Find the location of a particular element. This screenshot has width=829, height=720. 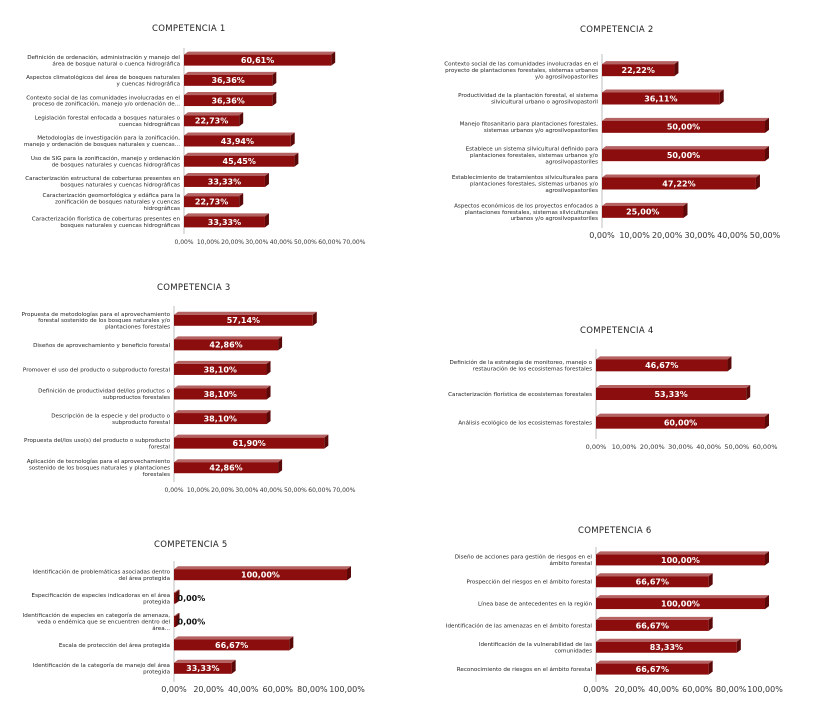

x-tick-label: 20,00% is located at coordinates (630, 689).